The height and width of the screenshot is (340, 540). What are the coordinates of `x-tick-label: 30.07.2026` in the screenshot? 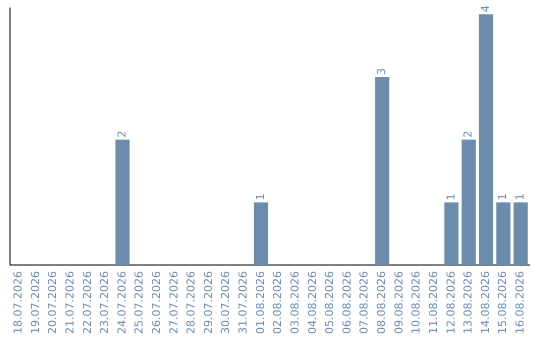 It's located at (225, 302).